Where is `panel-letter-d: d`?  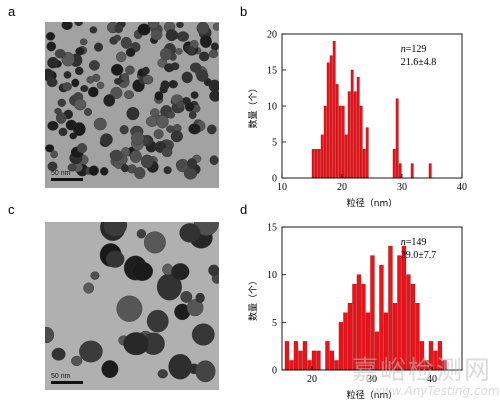
panel-letter-d: d is located at coordinates (244, 209).